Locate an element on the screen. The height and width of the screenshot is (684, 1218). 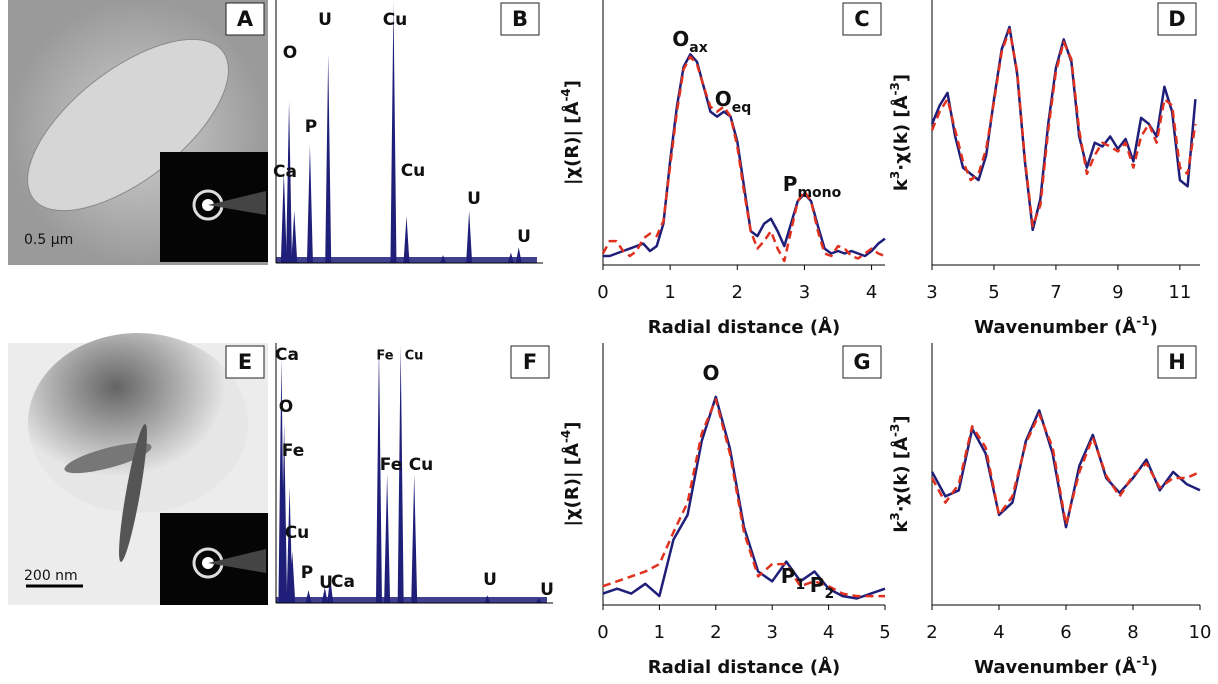
peak-annotation: Oax is located at coordinates (690, 42).